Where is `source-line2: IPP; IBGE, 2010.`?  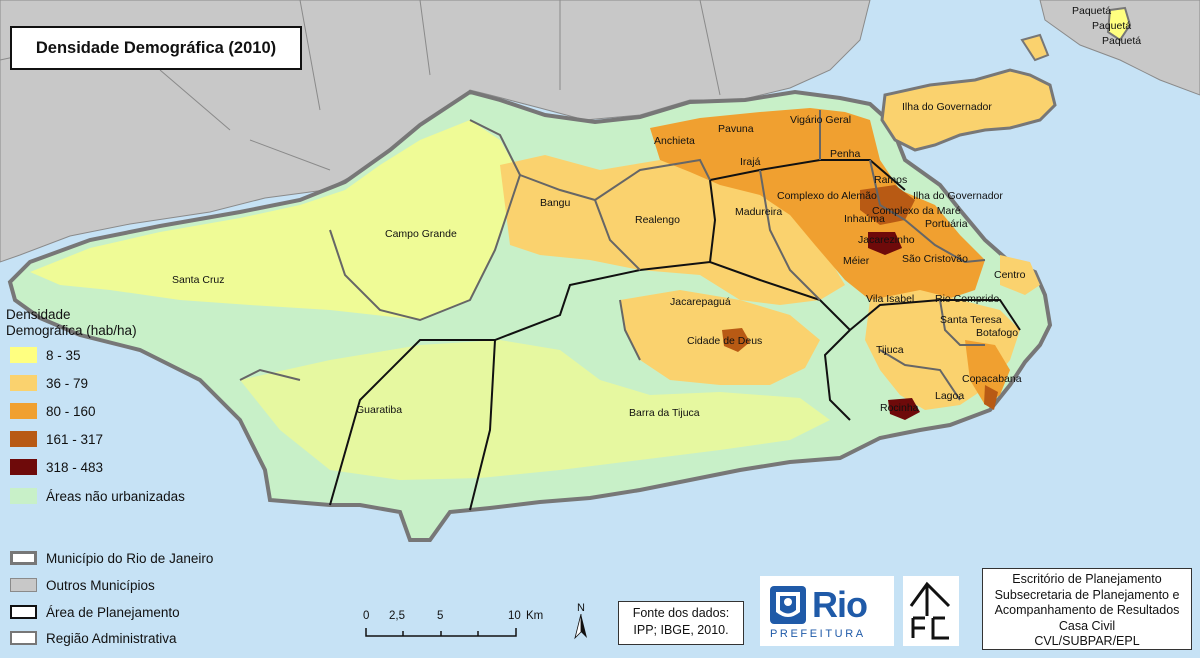 source-line2: IPP; IBGE, 2010. is located at coordinates (681, 630).